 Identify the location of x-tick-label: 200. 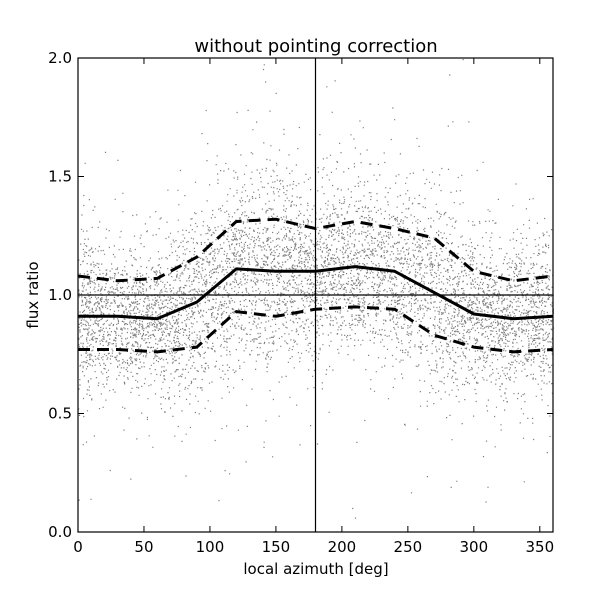
(342, 547).